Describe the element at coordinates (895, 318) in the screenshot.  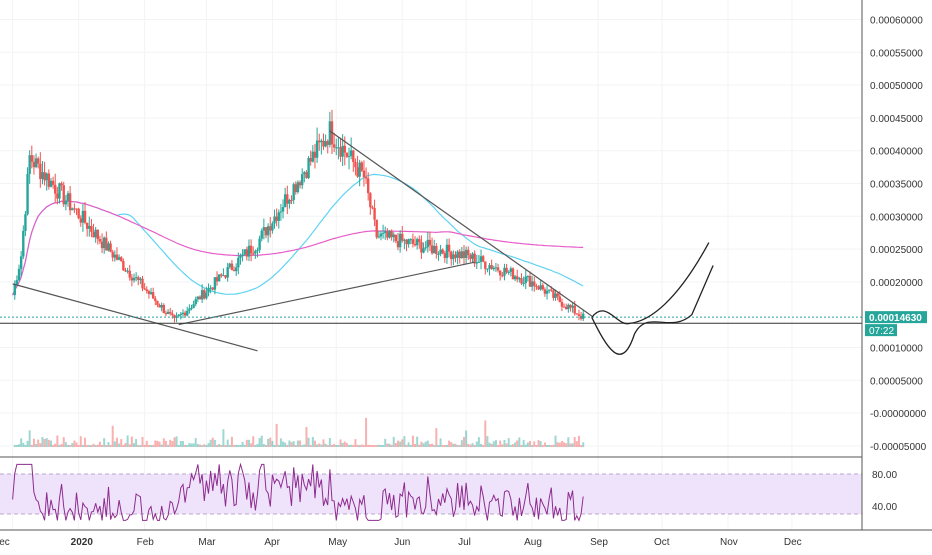
I see `current-price-label: 0.00014630` at that location.